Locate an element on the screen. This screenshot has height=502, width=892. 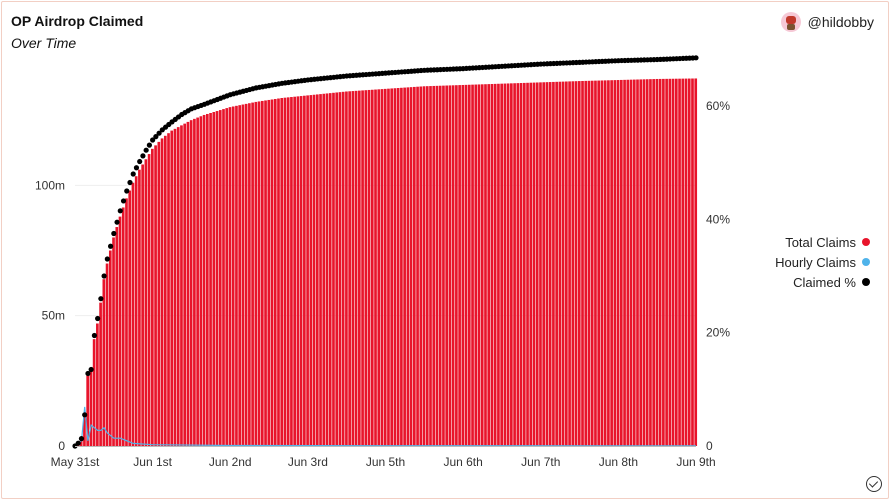
author-name: @hildobby is located at coordinates (840, 22).